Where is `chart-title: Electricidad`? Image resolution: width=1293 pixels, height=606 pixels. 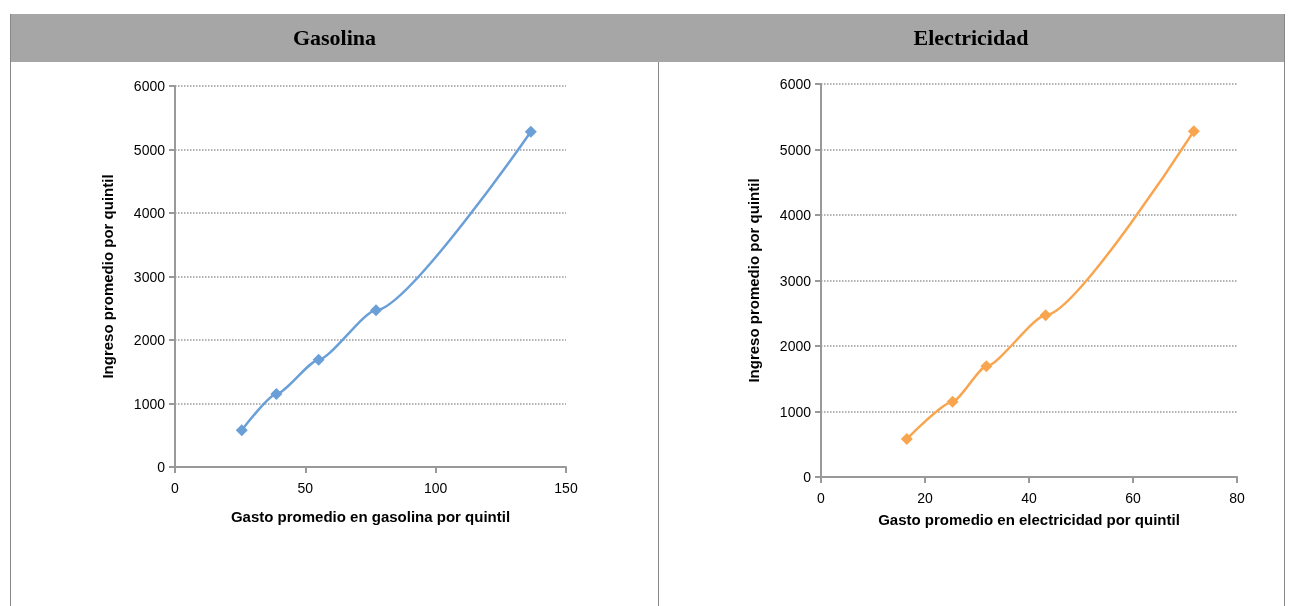
chart-title: Electricidad is located at coordinates (971, 38).